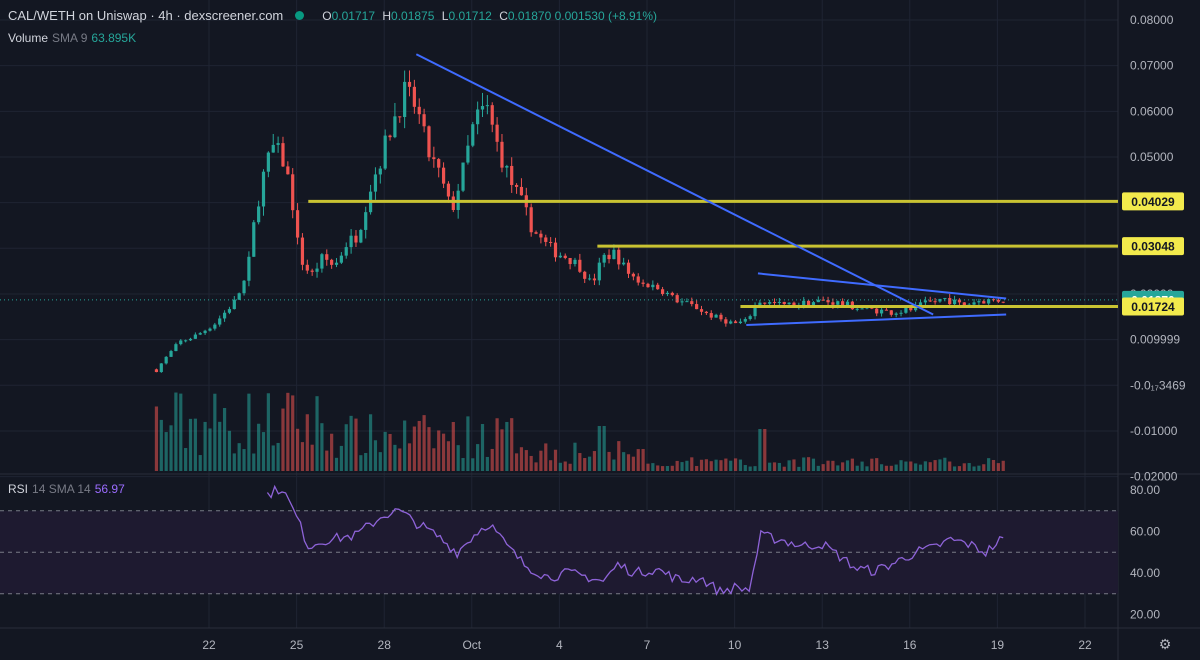 This screenshot has width=1200, height=660. I want to click on live-status-dot, so click(300, 15).